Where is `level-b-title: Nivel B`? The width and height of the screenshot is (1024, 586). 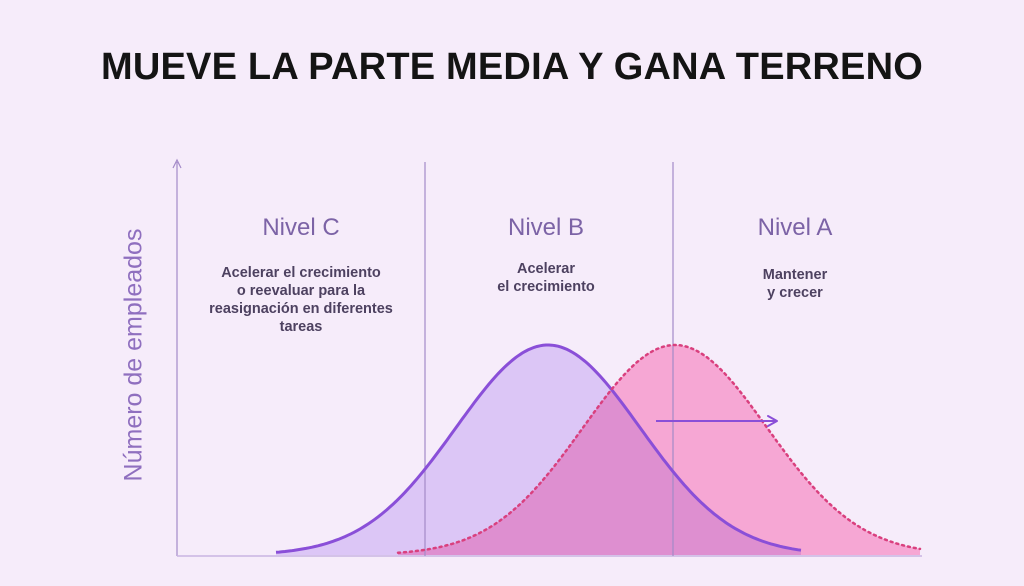
level-b-title: Nivel B is located at coordinates (546, 227).